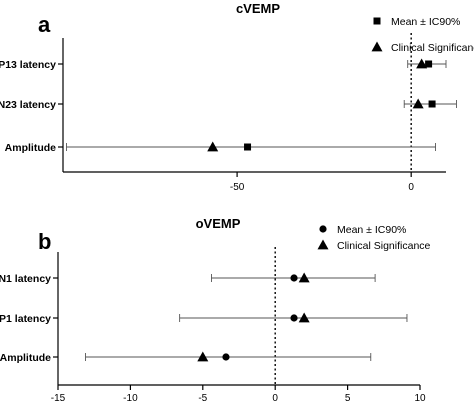 This screenshot has height=406, width=474. What do you see at coordinates (411, 187) in the screenshot?
I see `panel-a-x-tick-label: 0` at bounding box center [411, 187].